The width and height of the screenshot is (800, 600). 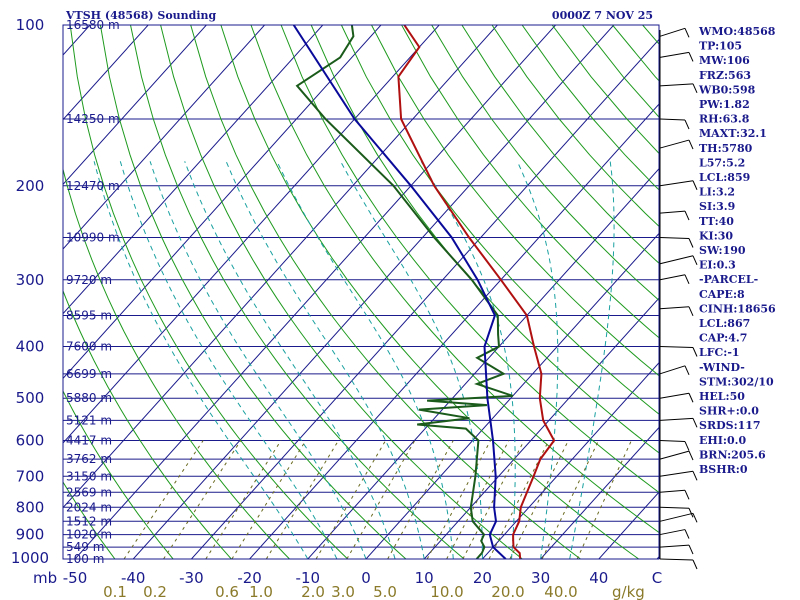 I want to click on index-entry: -PARCEL-, so click(x=728, y=279).